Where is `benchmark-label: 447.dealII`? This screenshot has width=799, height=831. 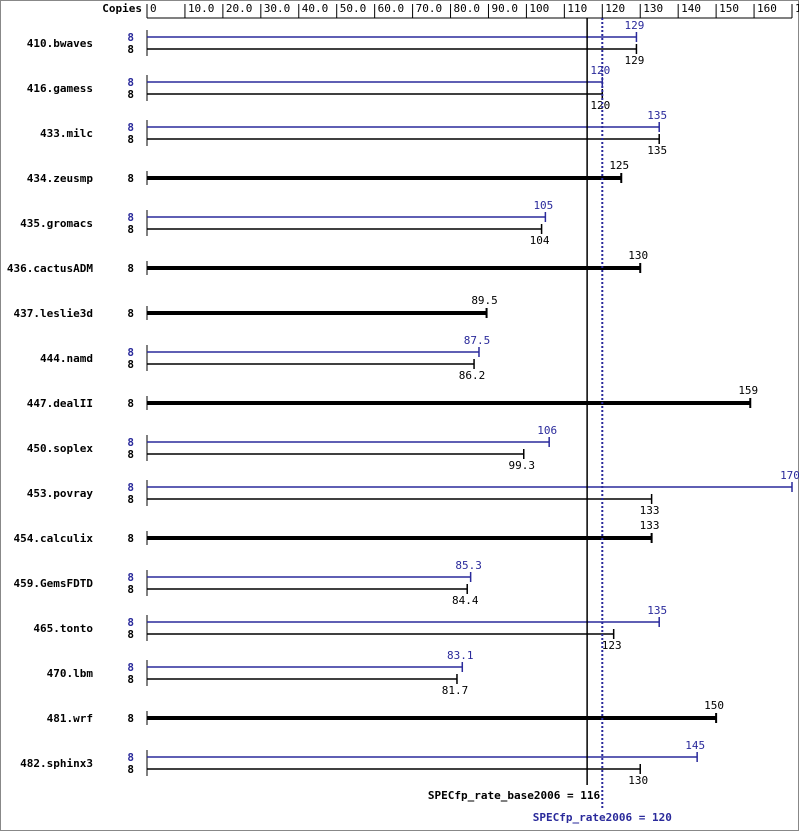
benchmark-label: 447.dealII is located at coordinates (60, 403).